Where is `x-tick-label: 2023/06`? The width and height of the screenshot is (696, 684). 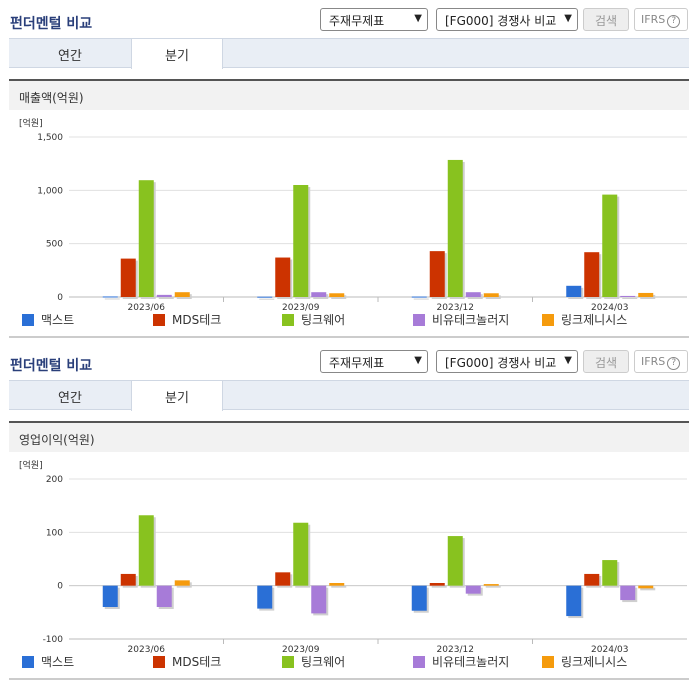 x-tick-label: 2023/06 is located at coordinates (147, 650).